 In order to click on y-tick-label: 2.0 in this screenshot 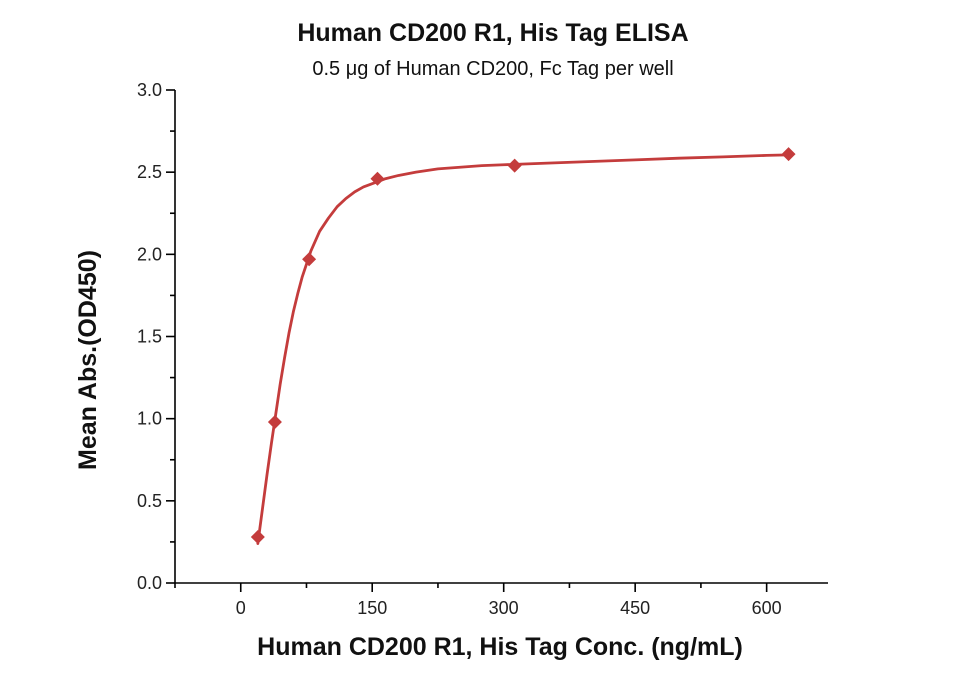, I will do `click(149, 254)`.